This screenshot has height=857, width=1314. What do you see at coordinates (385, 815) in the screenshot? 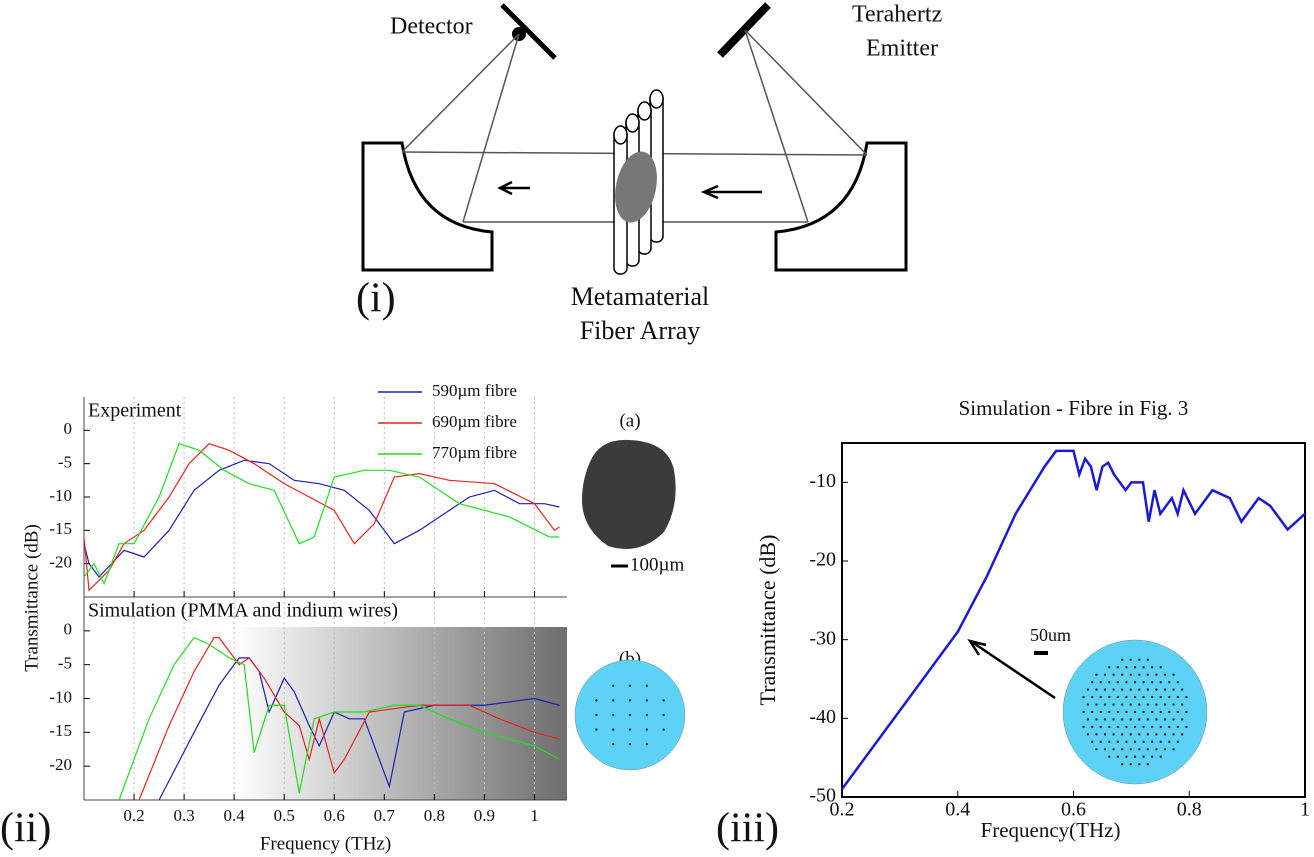
I see `x-tick-label: 0.7` at bounding box center [385, 815].